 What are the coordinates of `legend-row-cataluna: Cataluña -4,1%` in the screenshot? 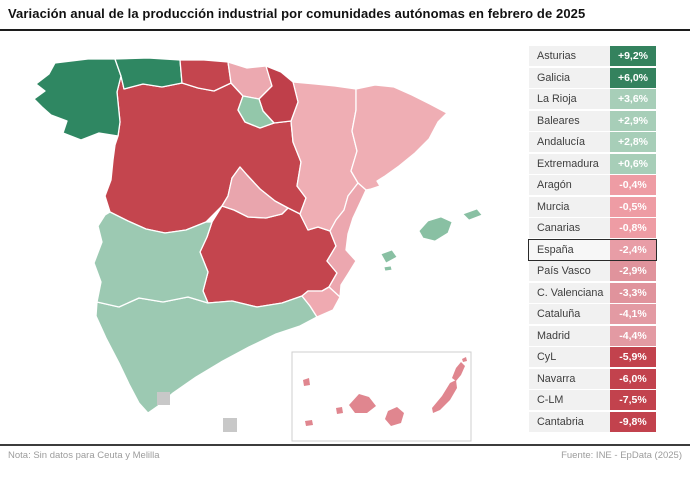 It's located at (592, 314).